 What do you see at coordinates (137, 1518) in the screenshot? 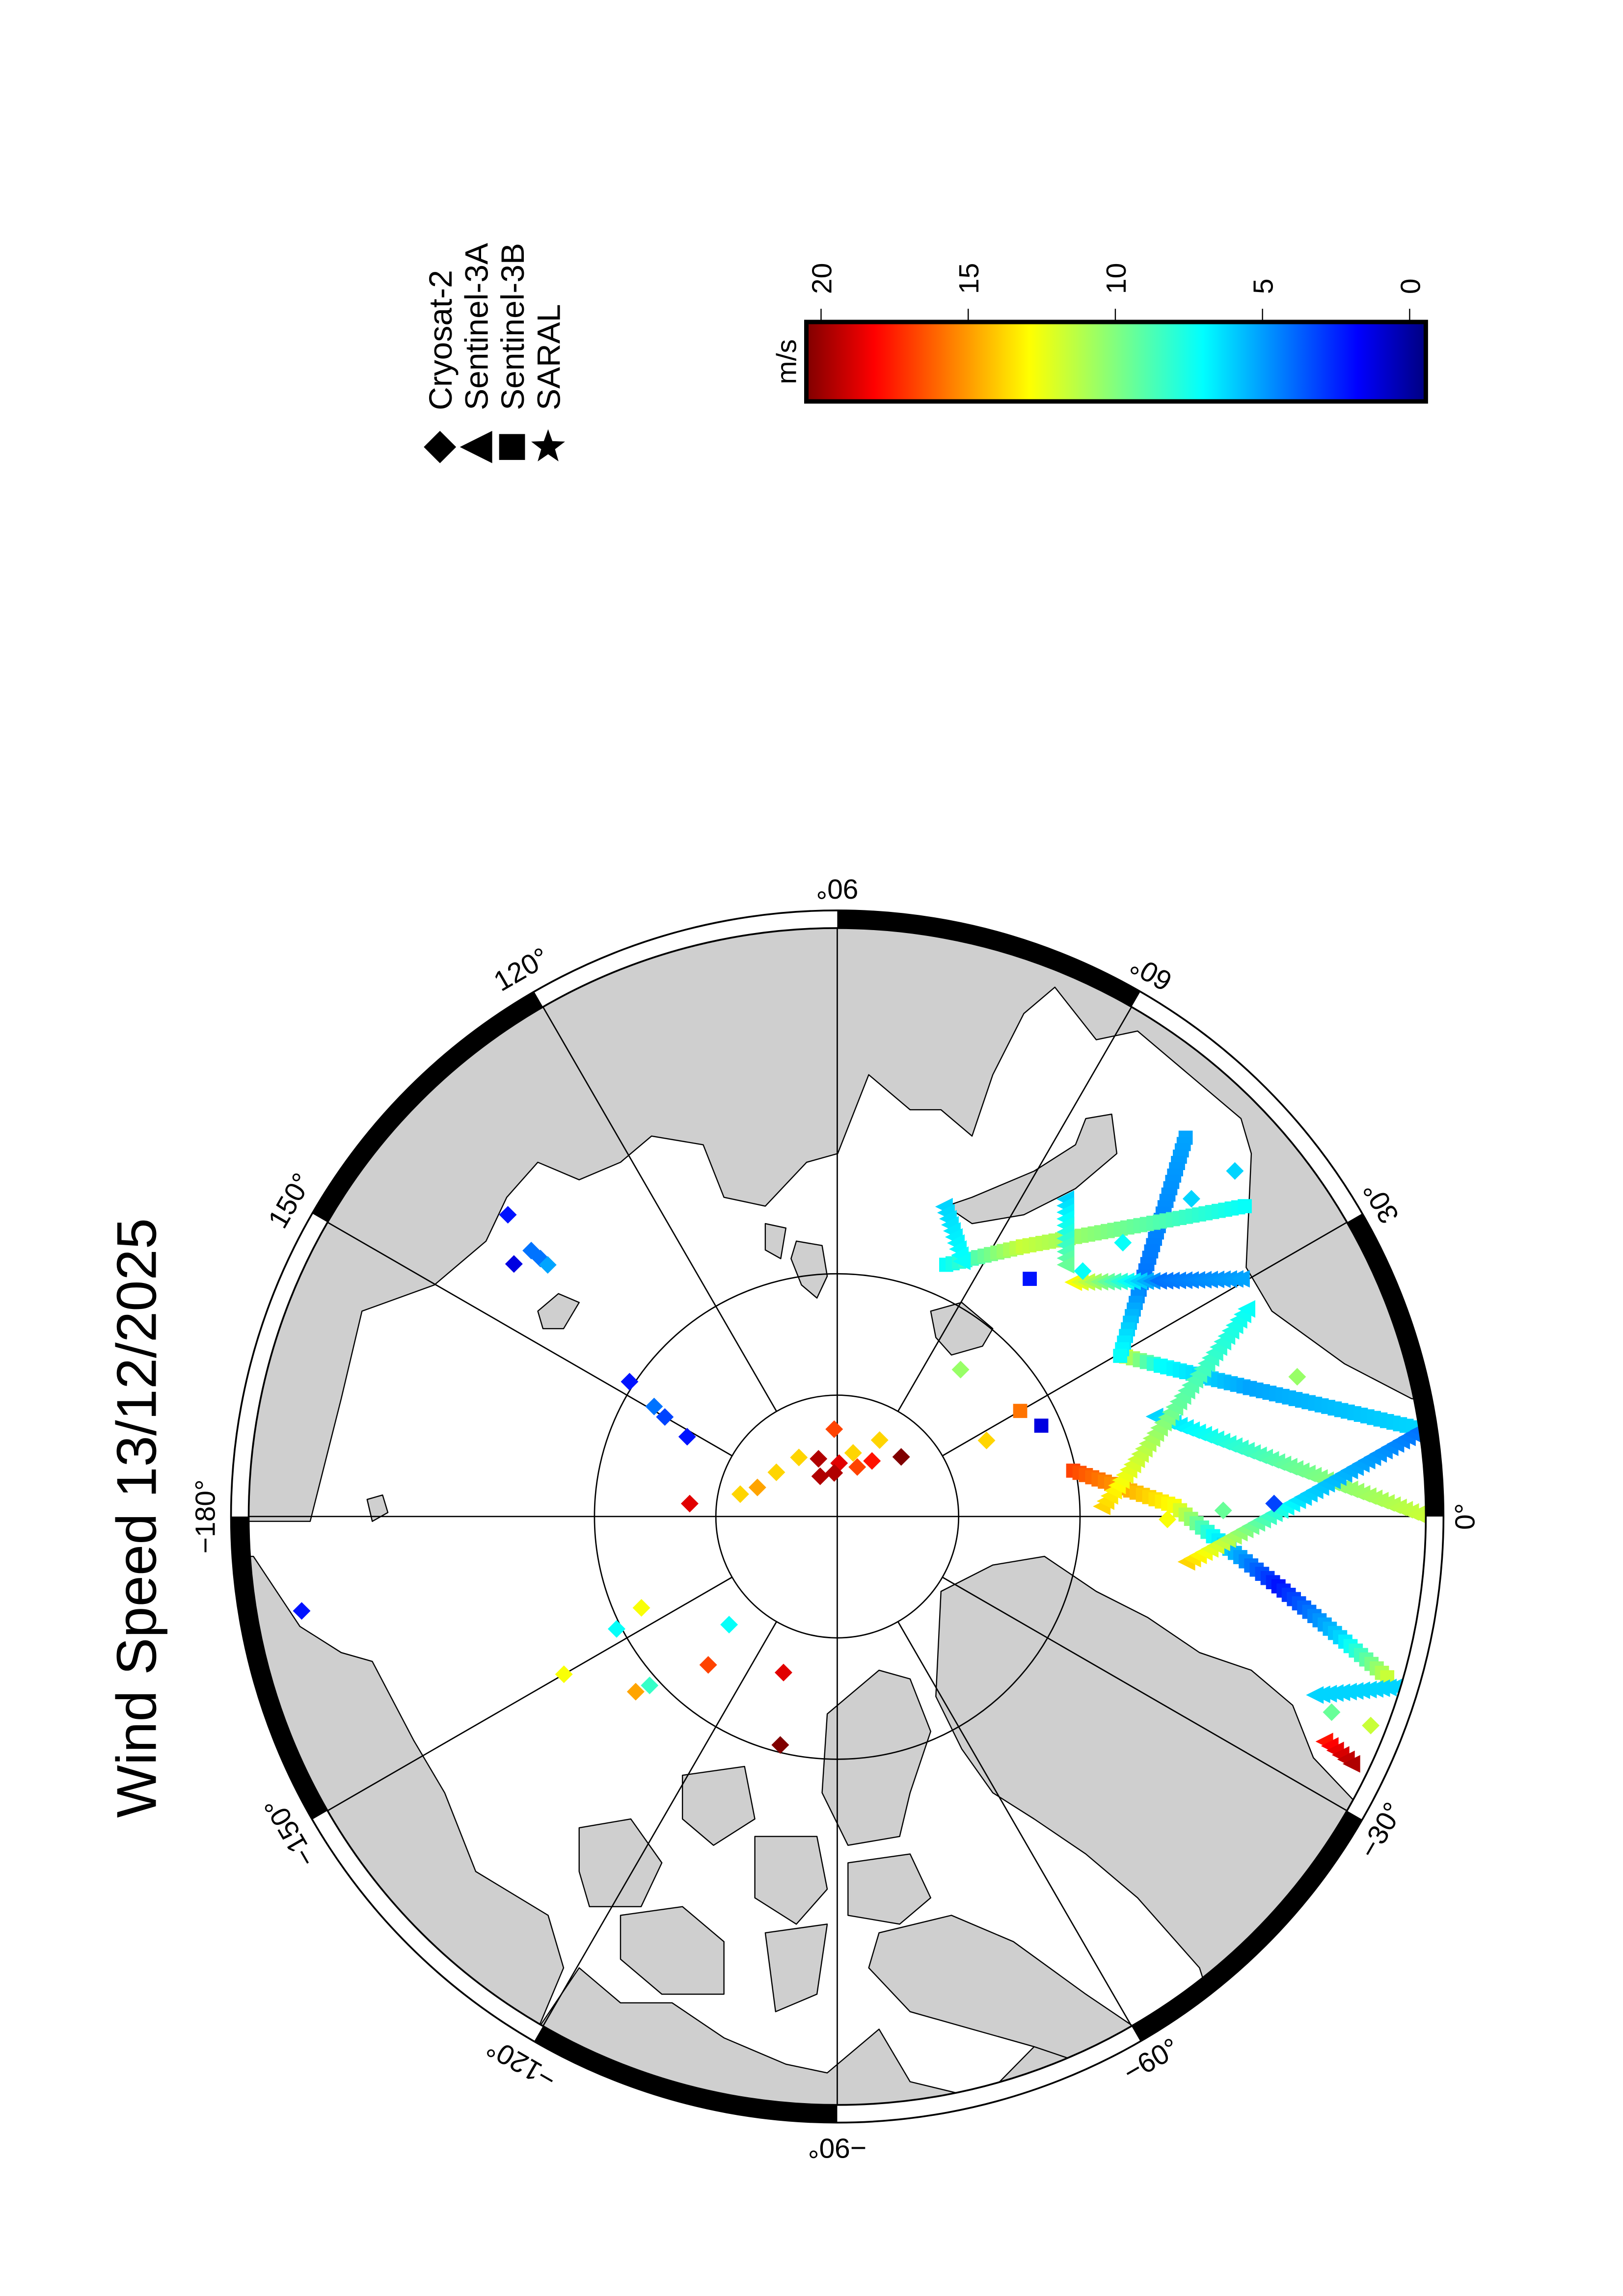
I see `map-title: Wind Speed 13/12/2025` at bounding box center [137, 1518].